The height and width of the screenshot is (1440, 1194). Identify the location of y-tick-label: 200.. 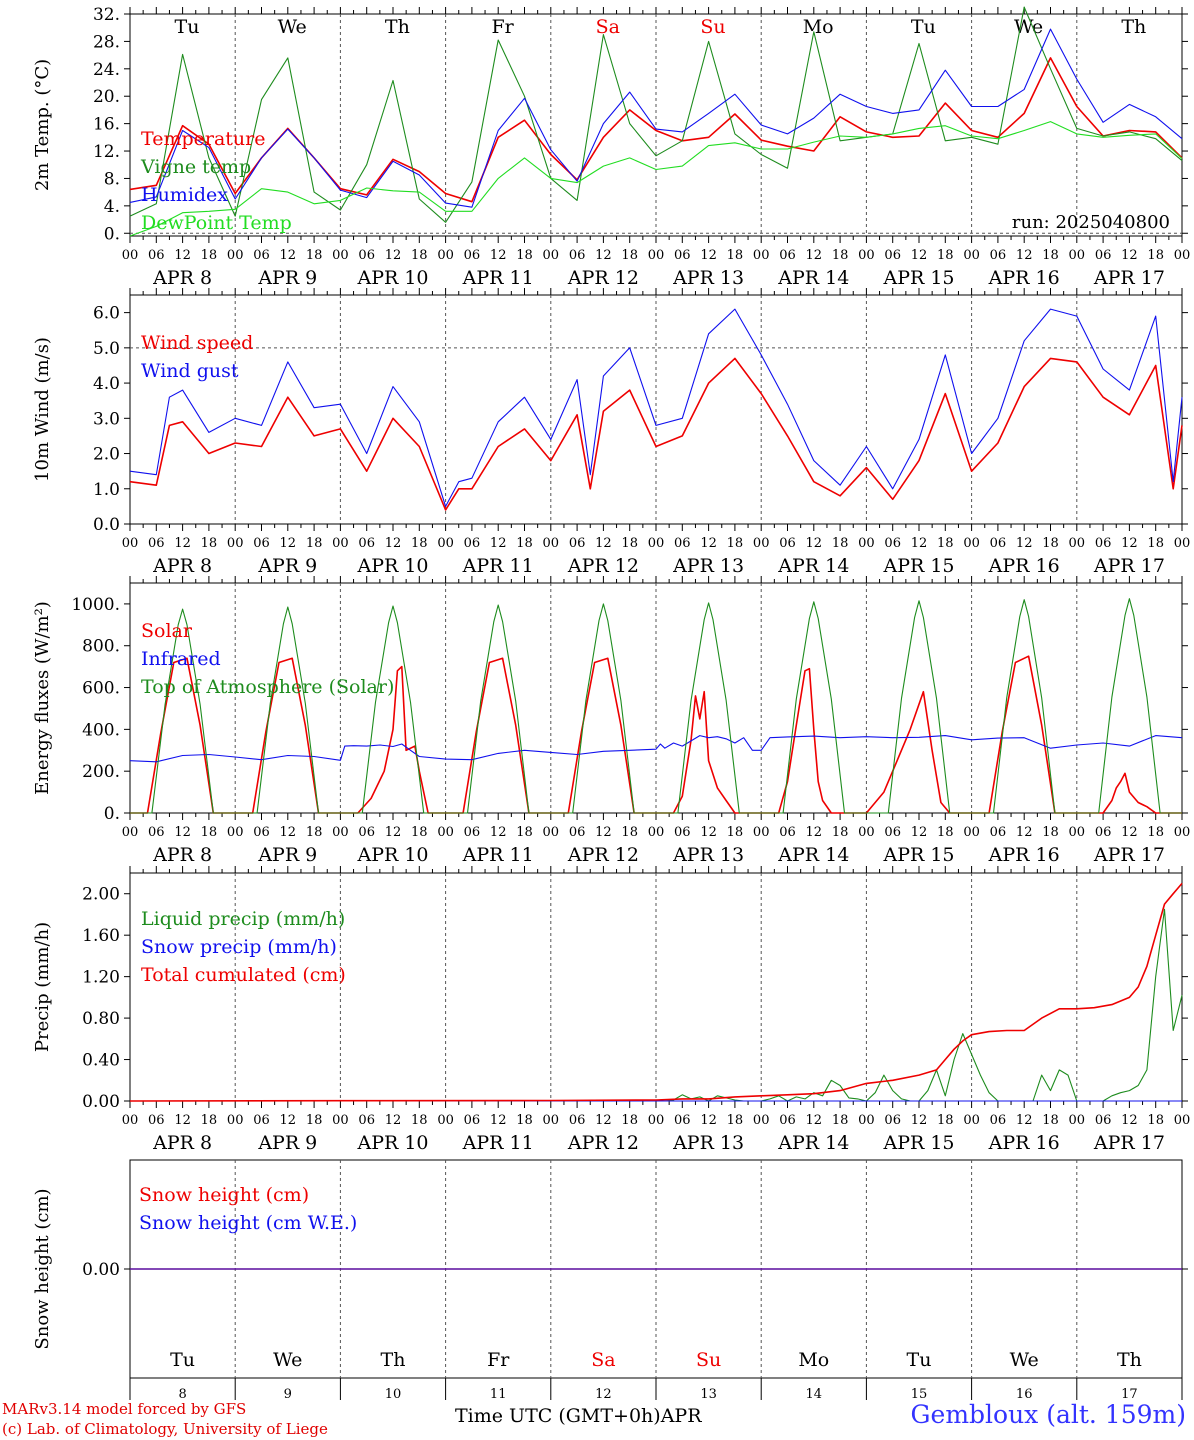
(101, 772).